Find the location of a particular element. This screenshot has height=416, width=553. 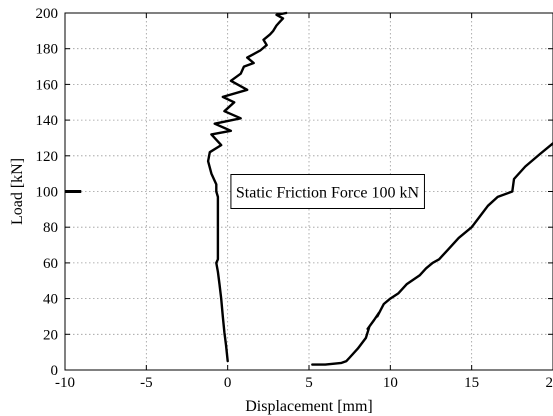

y-tick-label: 20 is located at coordinates (50, 335).